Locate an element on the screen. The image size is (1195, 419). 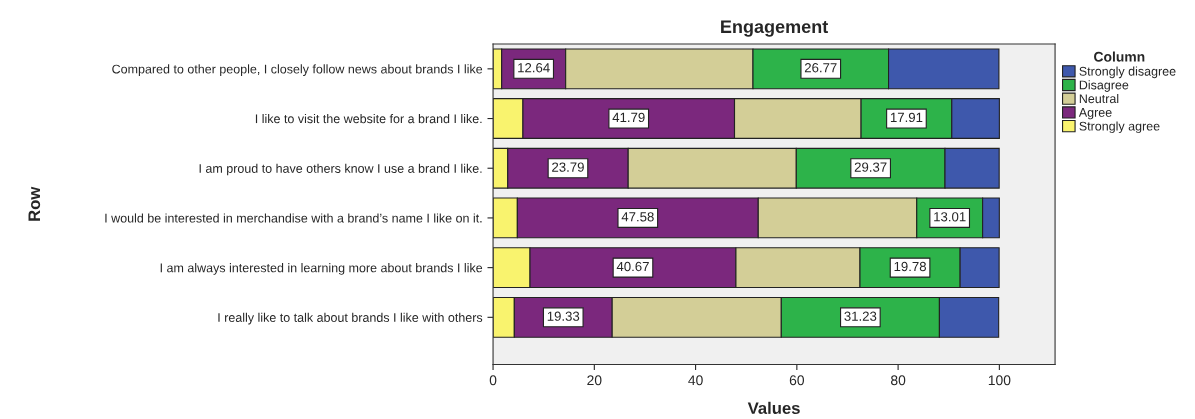
data-label: 19.33 is located at coordinates (563, 316).